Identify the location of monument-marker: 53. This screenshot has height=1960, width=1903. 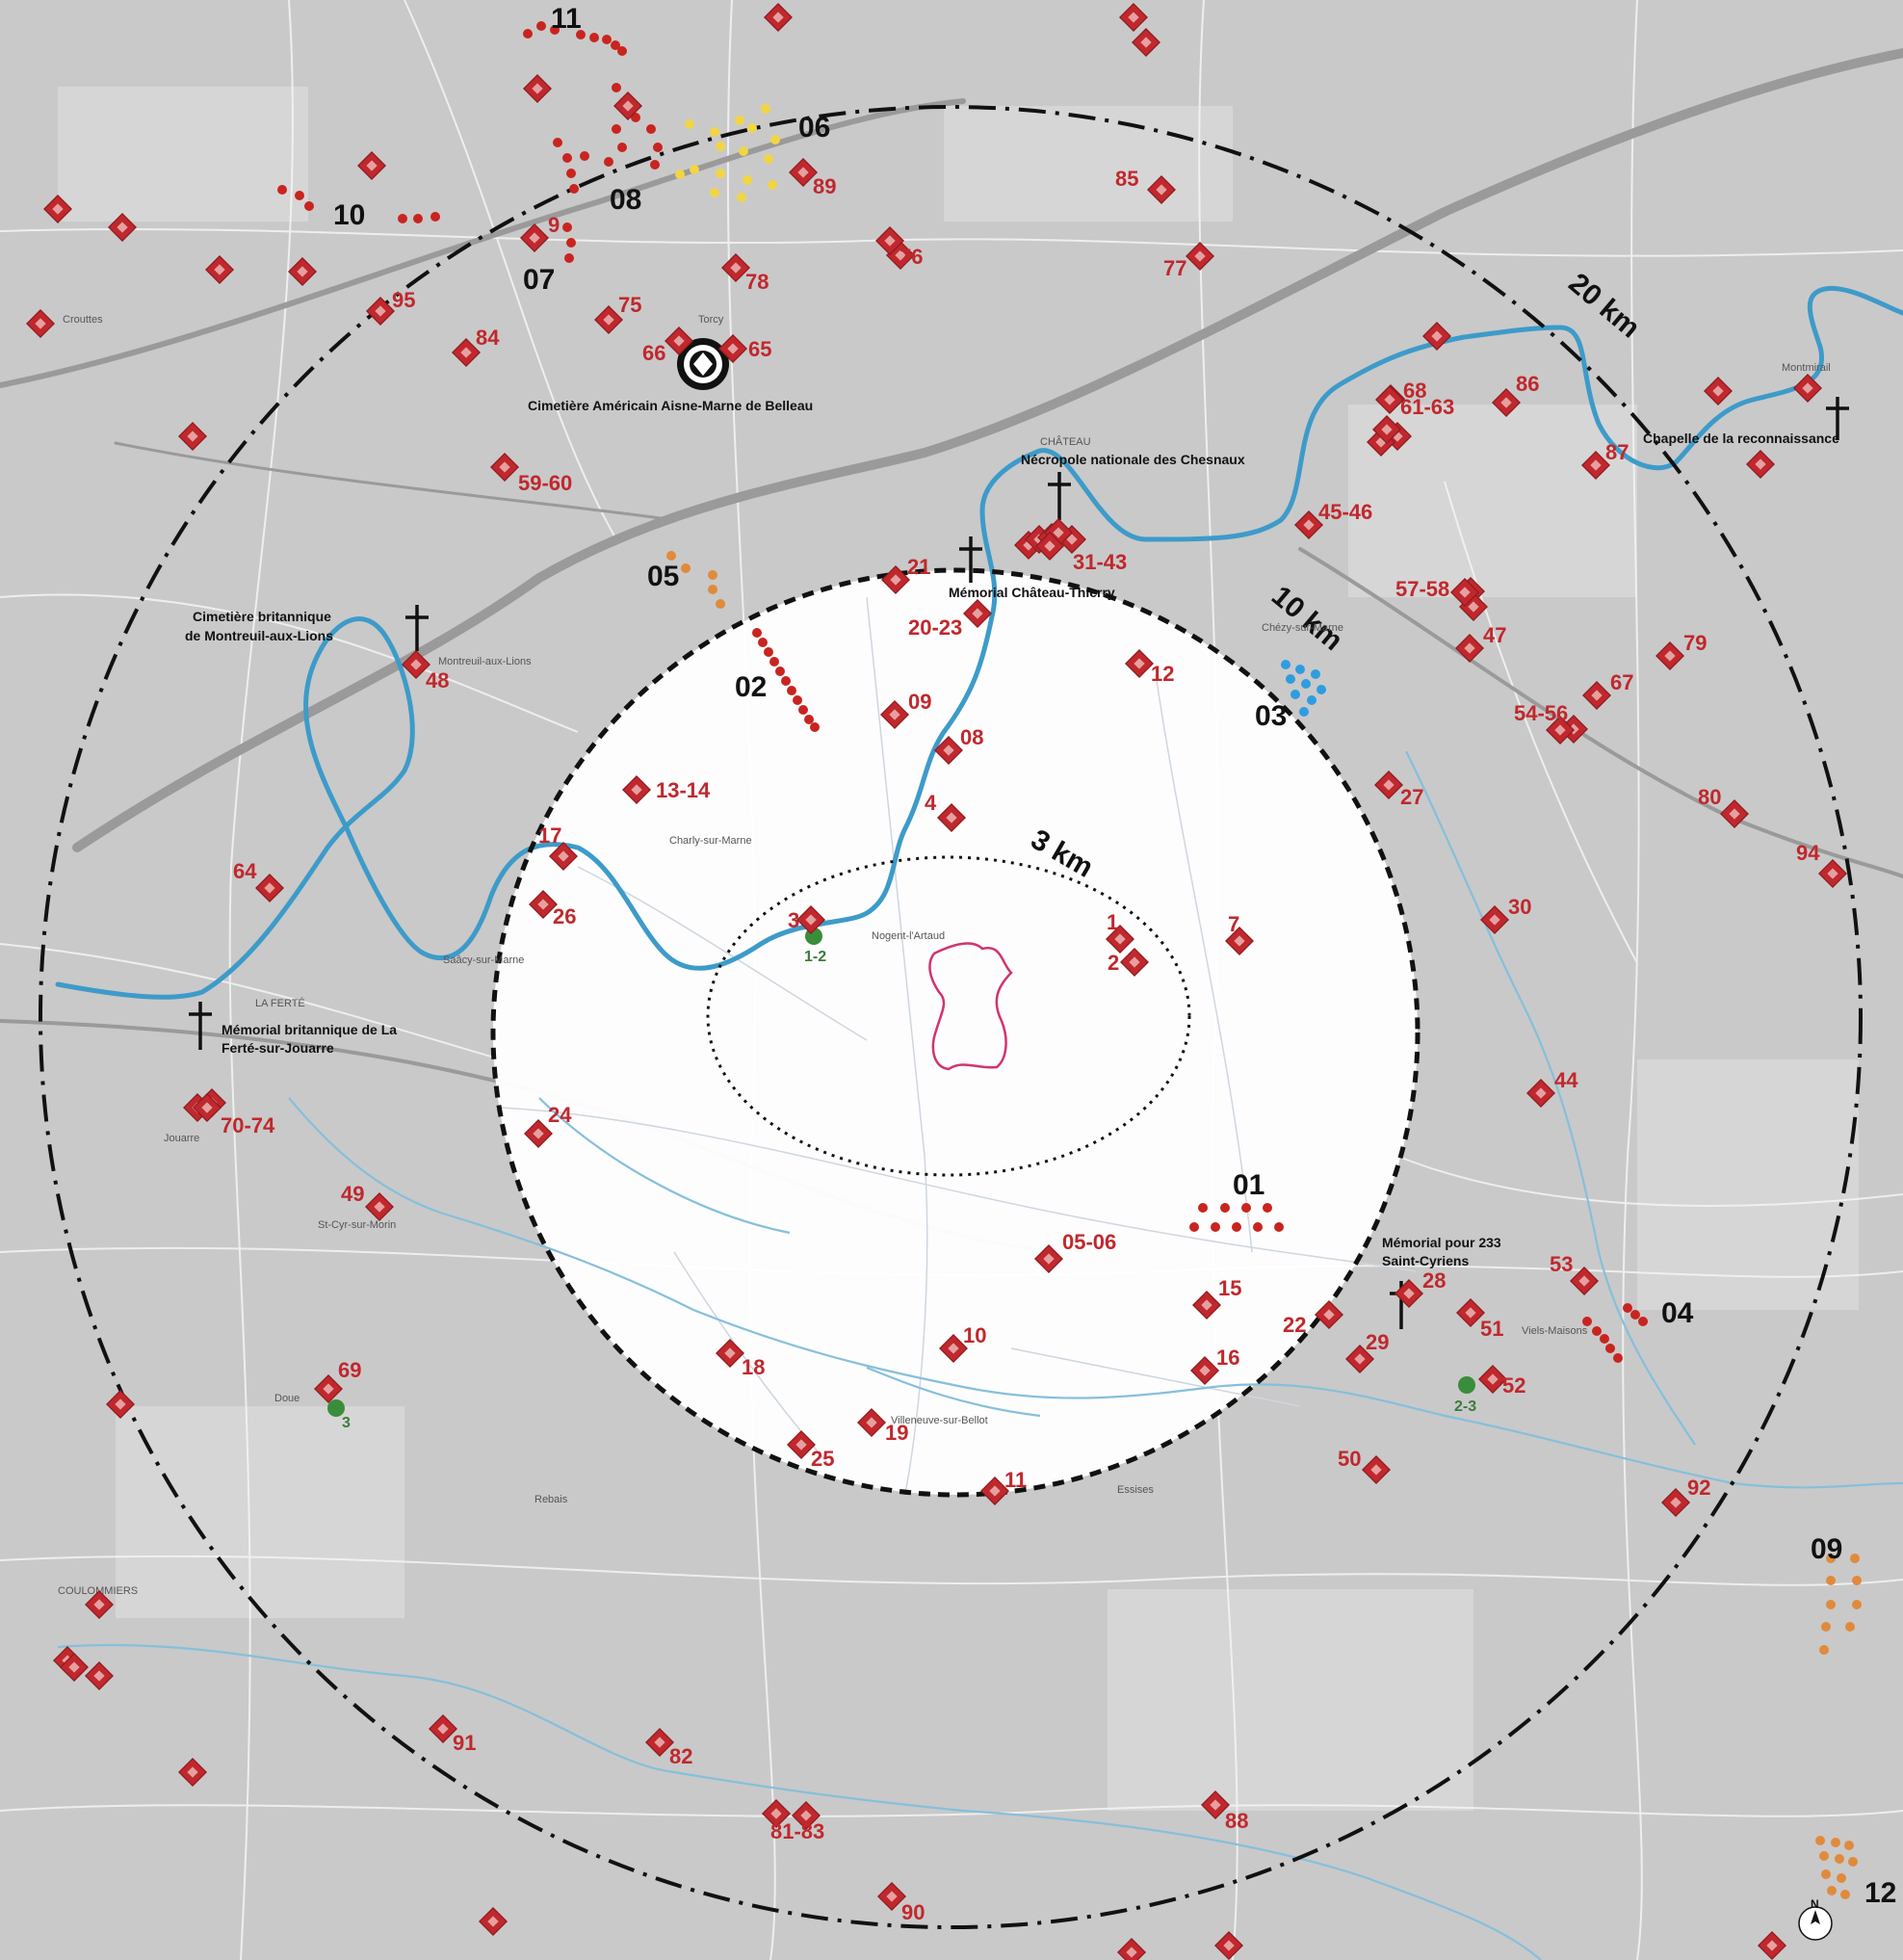
(1575, 1273).